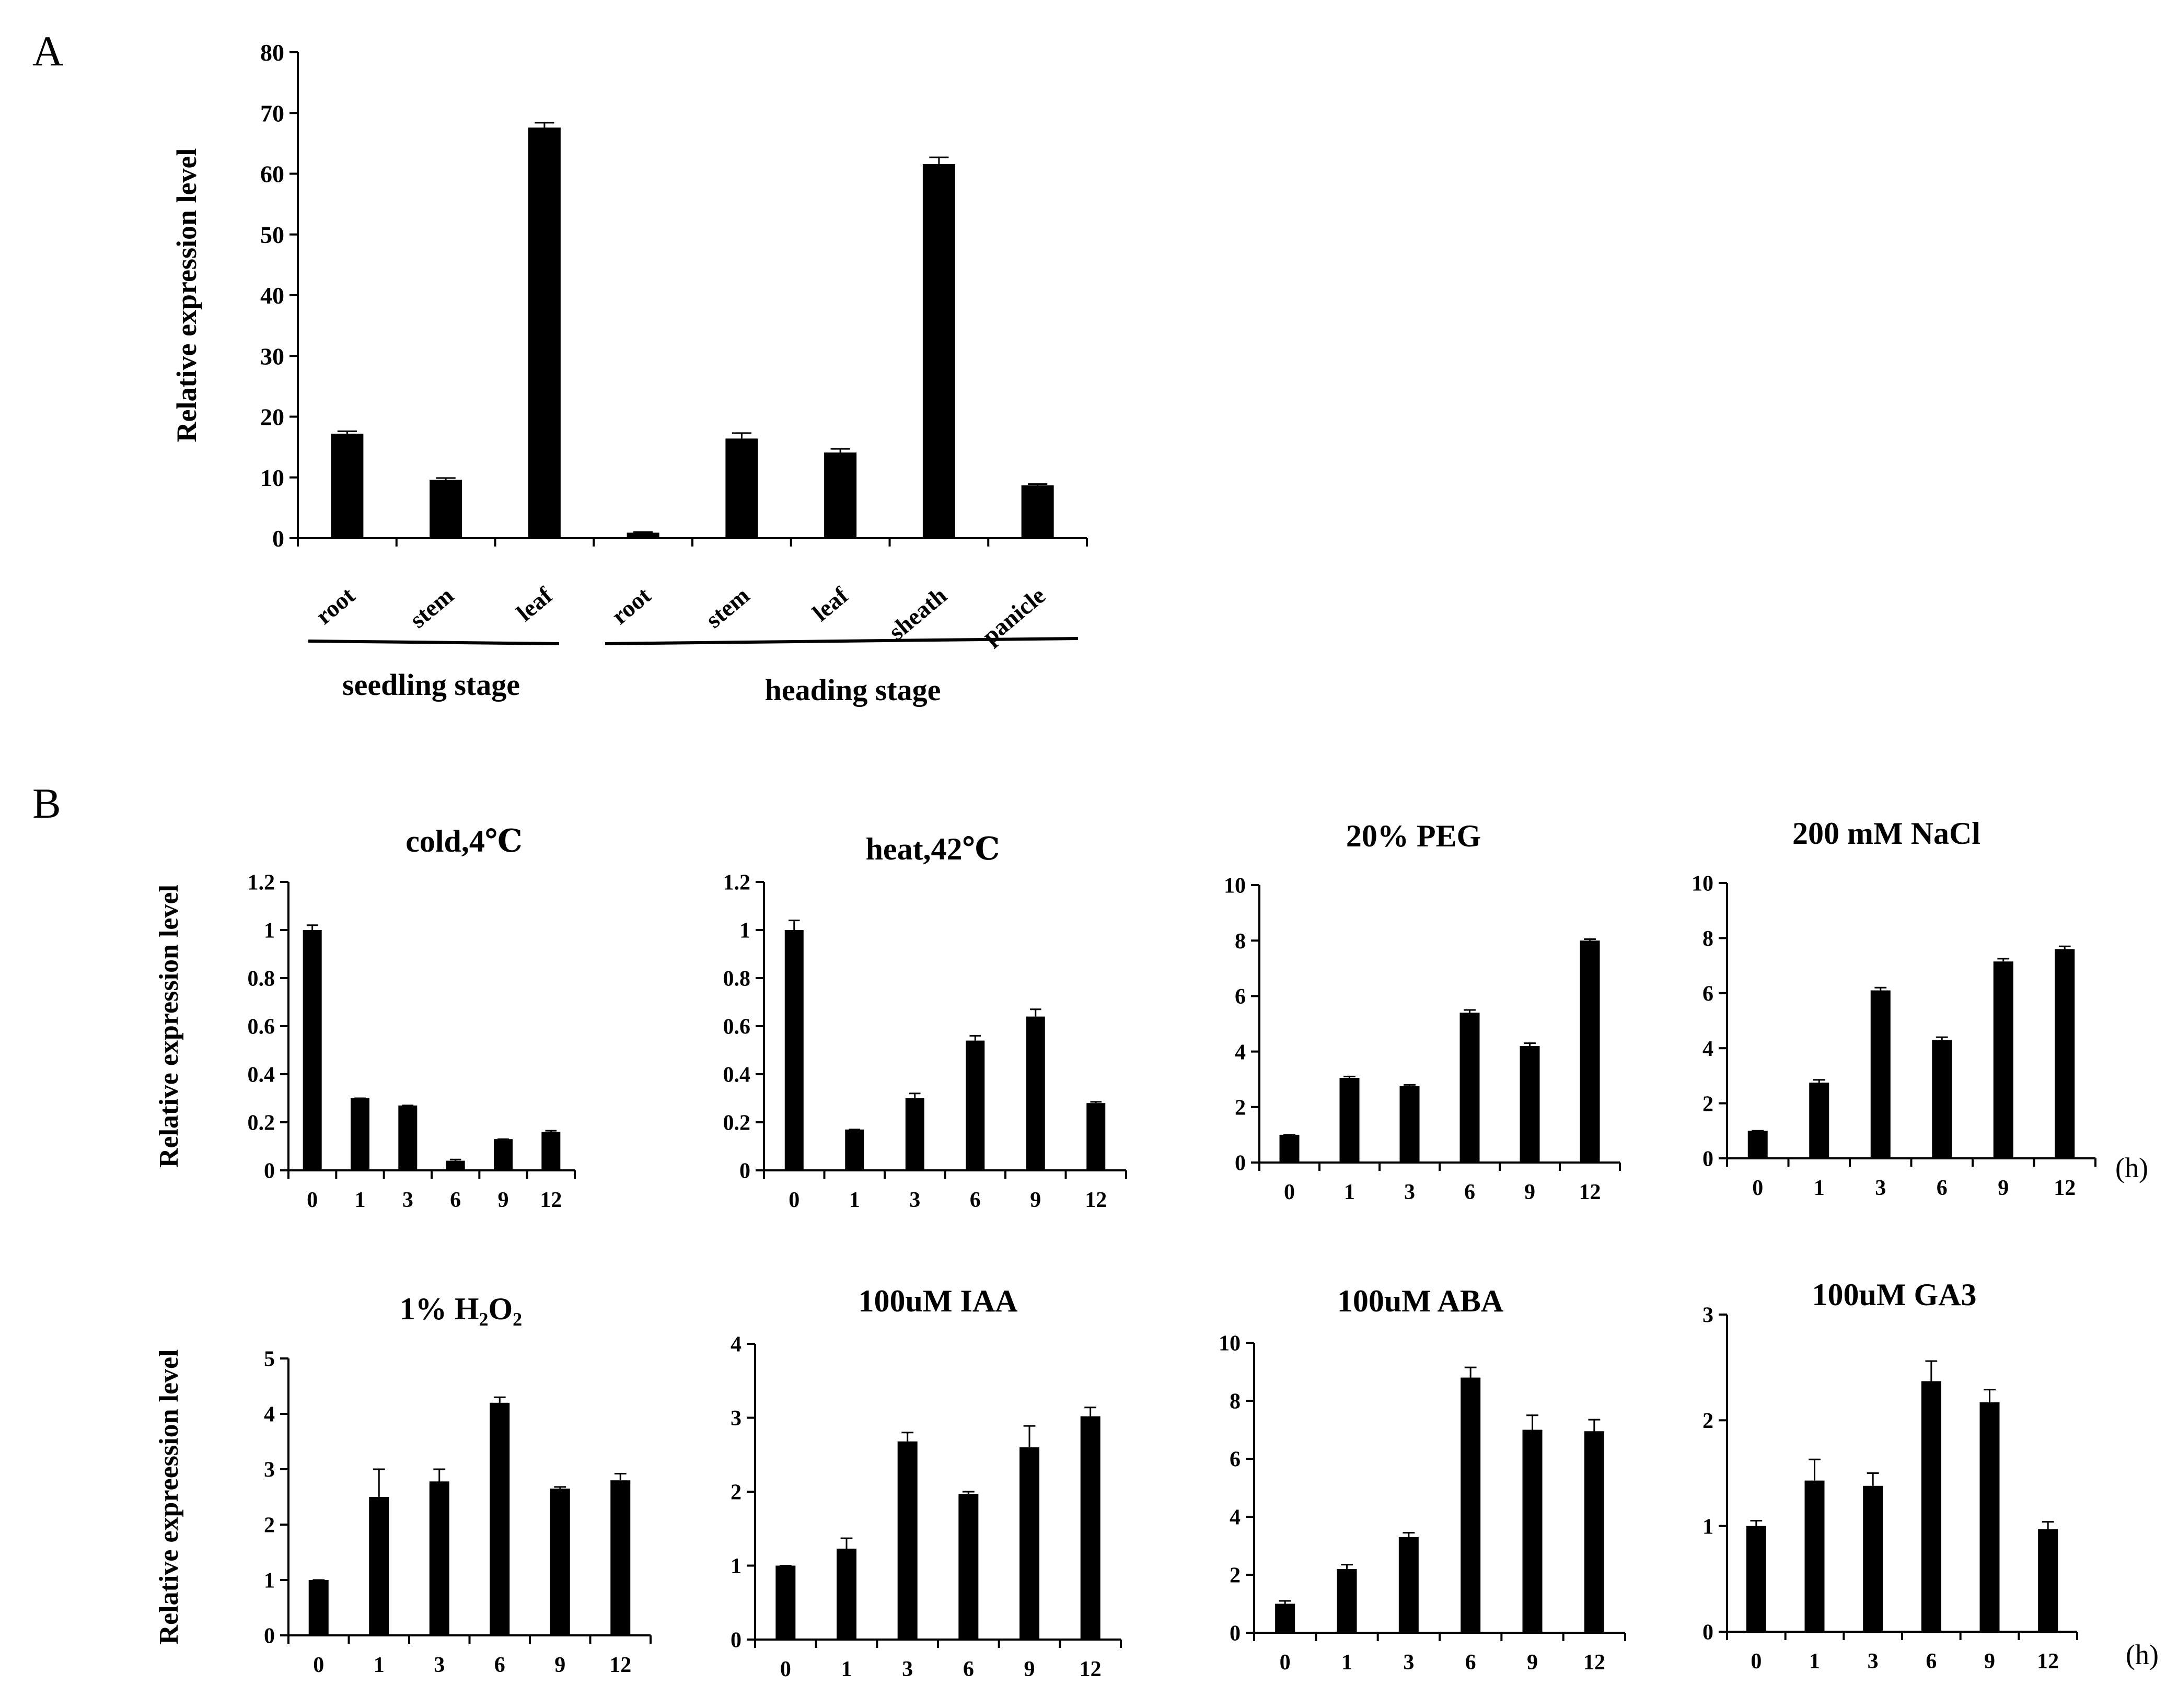 This screenshot has height=1708, width=2178. What do you see at coordinates (187, 295) in the screenshot?
I see `y-axis-label: Relative expression level` at bounding box center [187, 295].